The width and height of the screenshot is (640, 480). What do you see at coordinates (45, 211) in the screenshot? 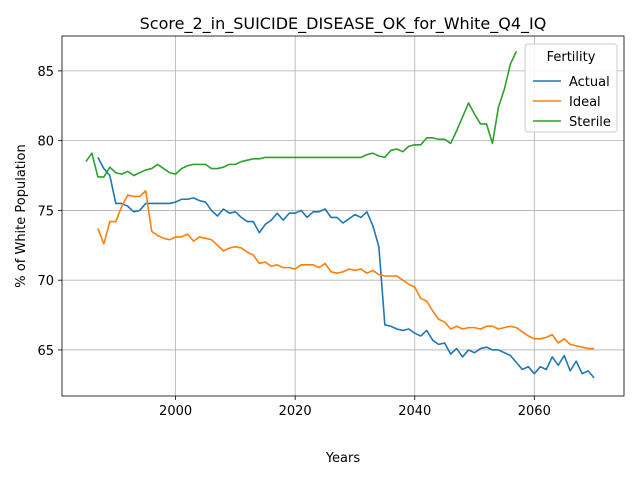
I see `y-tick-label: 75` at bounding box center [45, 211].